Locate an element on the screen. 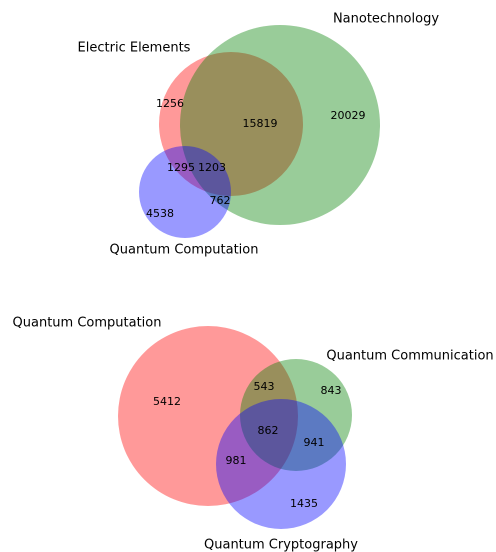 This screenshot has height=552, width=496. set-label: Electric Elements is located at coordinates (134, 48).